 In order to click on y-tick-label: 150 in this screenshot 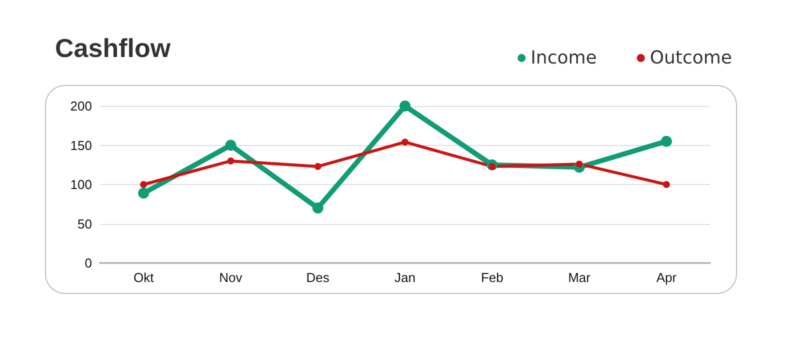, I will do `click(81, 145)`.